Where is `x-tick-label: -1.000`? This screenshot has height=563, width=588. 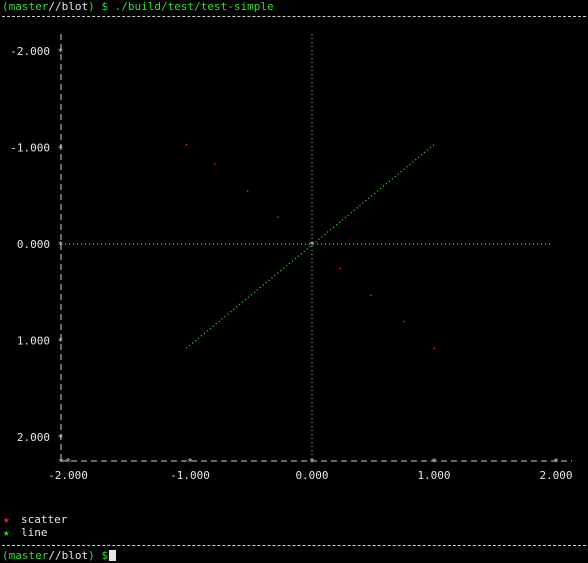
x-tick-label: -1.000 is located at coordinates (190, 475).